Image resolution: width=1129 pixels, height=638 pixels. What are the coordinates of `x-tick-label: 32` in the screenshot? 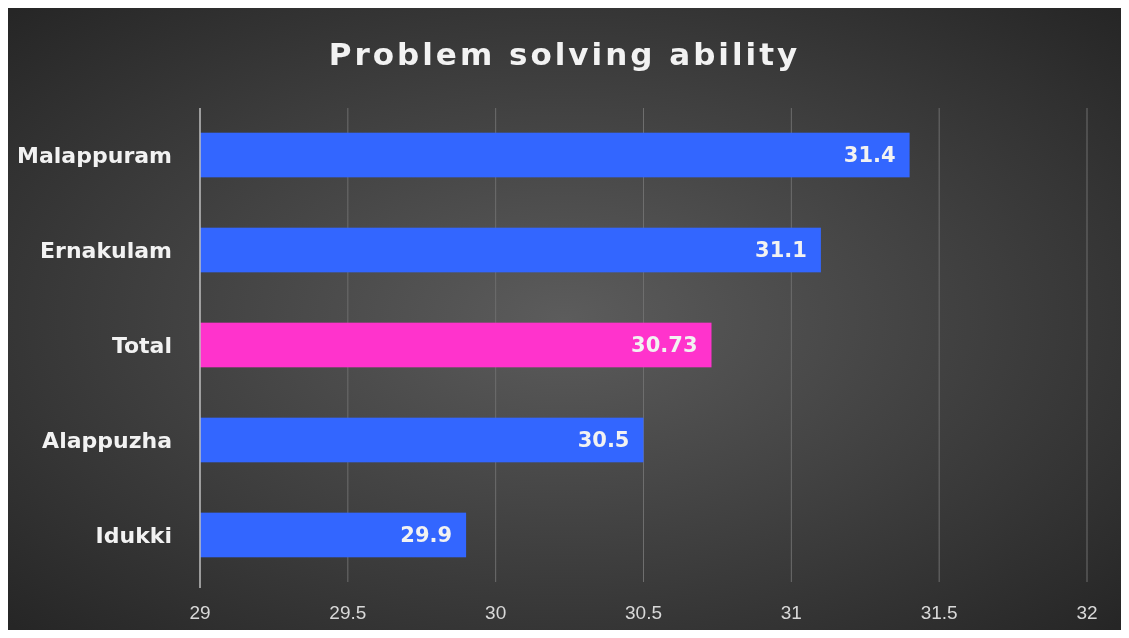 It's located at (1087, 612).